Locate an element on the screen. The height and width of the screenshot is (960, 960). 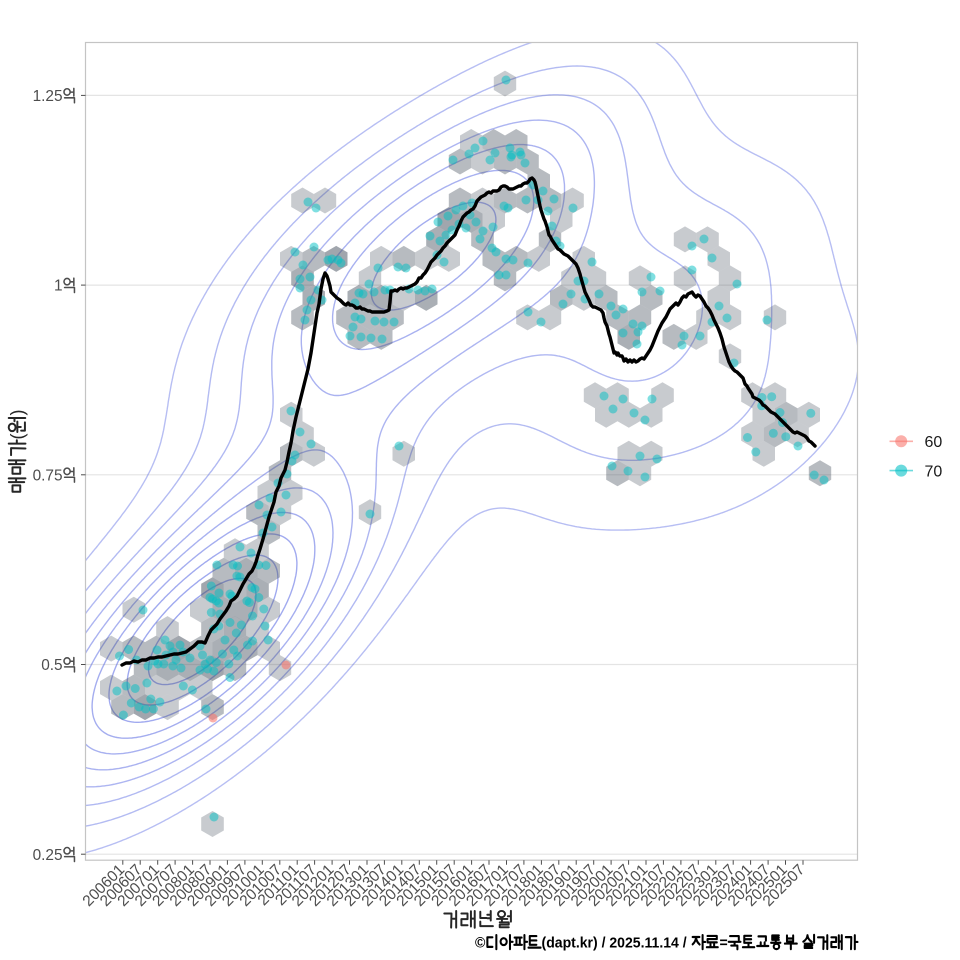
svg-text: 60 is located at coordinates (934, 442).